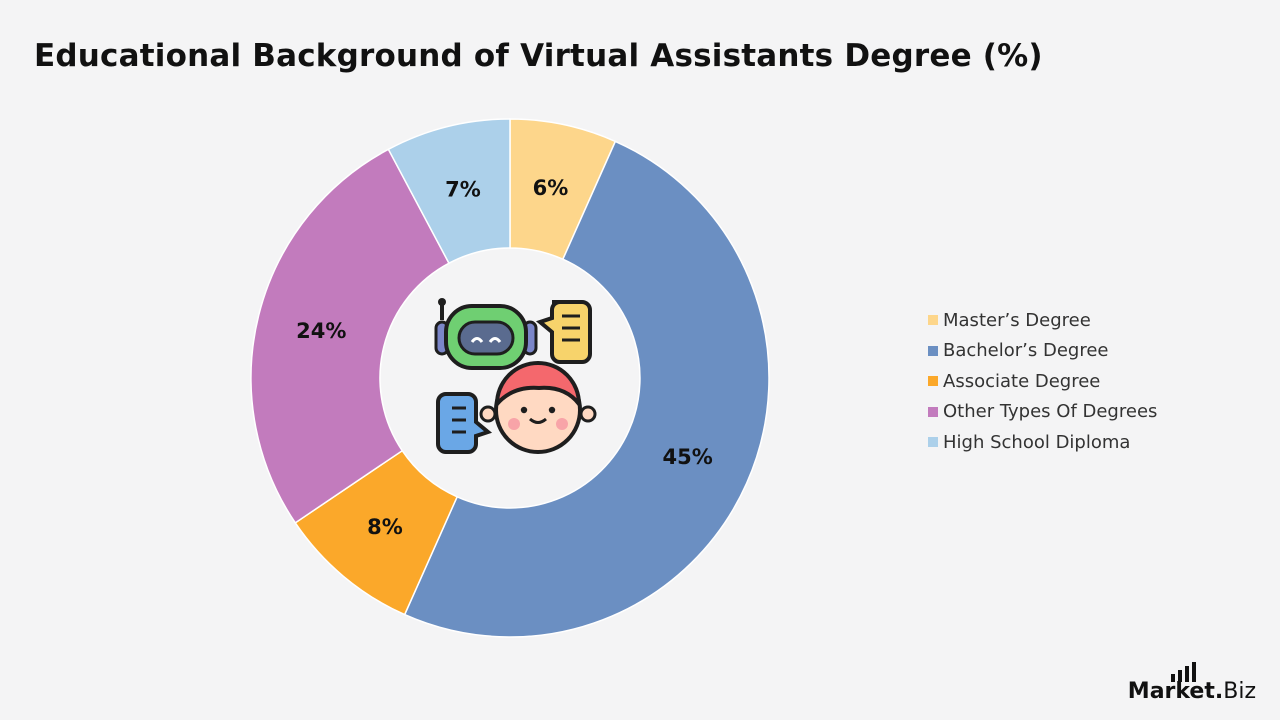 Image resolution: width=1280 pixels, height=720 pixels. I want to click on legend-item: Master’s Degree, so click(1042, 320).